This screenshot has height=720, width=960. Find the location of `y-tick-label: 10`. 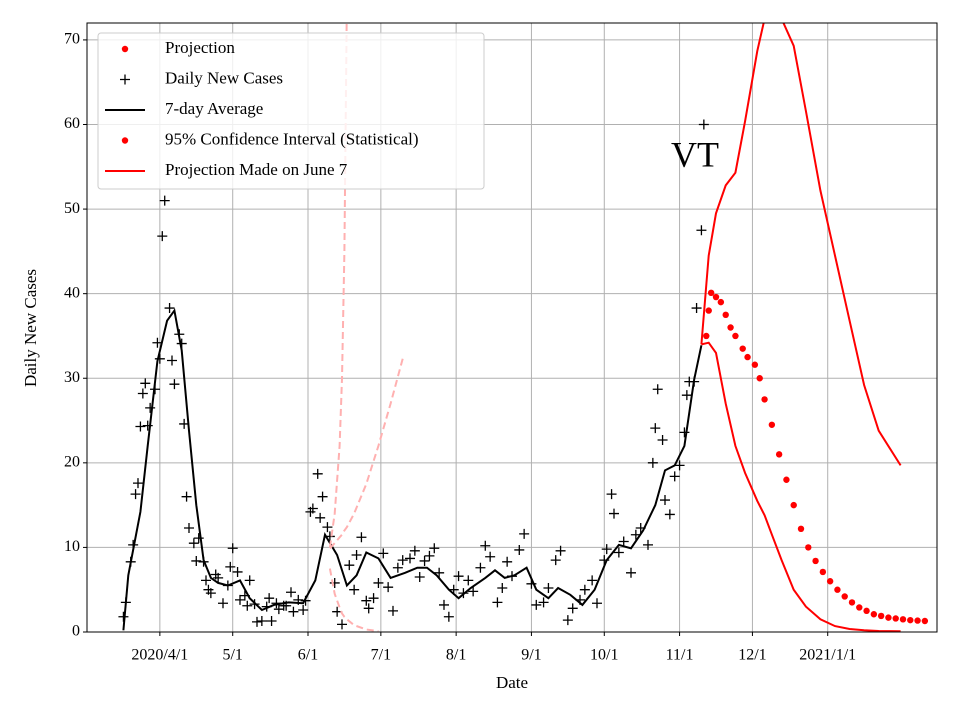

y-tick-label: 10 is located at coordinates (72, 546).